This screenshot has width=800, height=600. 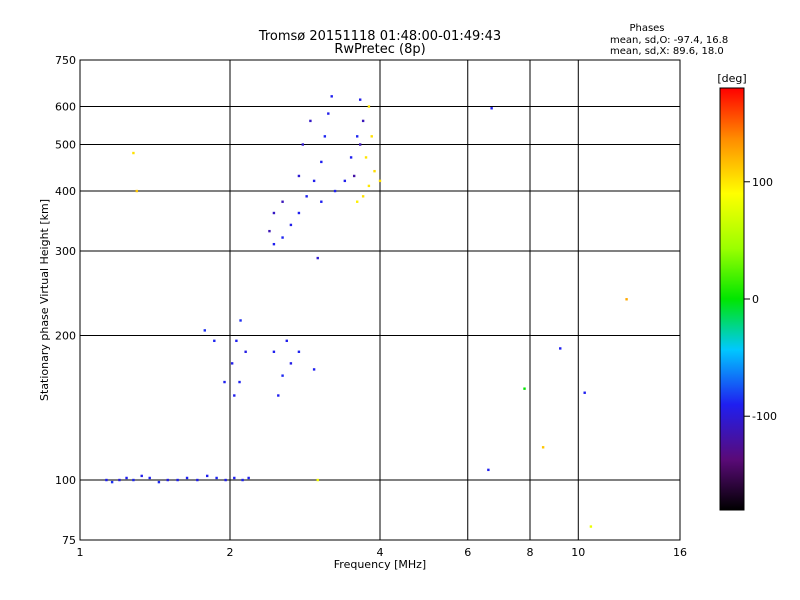 I want to click on chart-subtitle: RwPretec (8p), so click(x=379, y=49).